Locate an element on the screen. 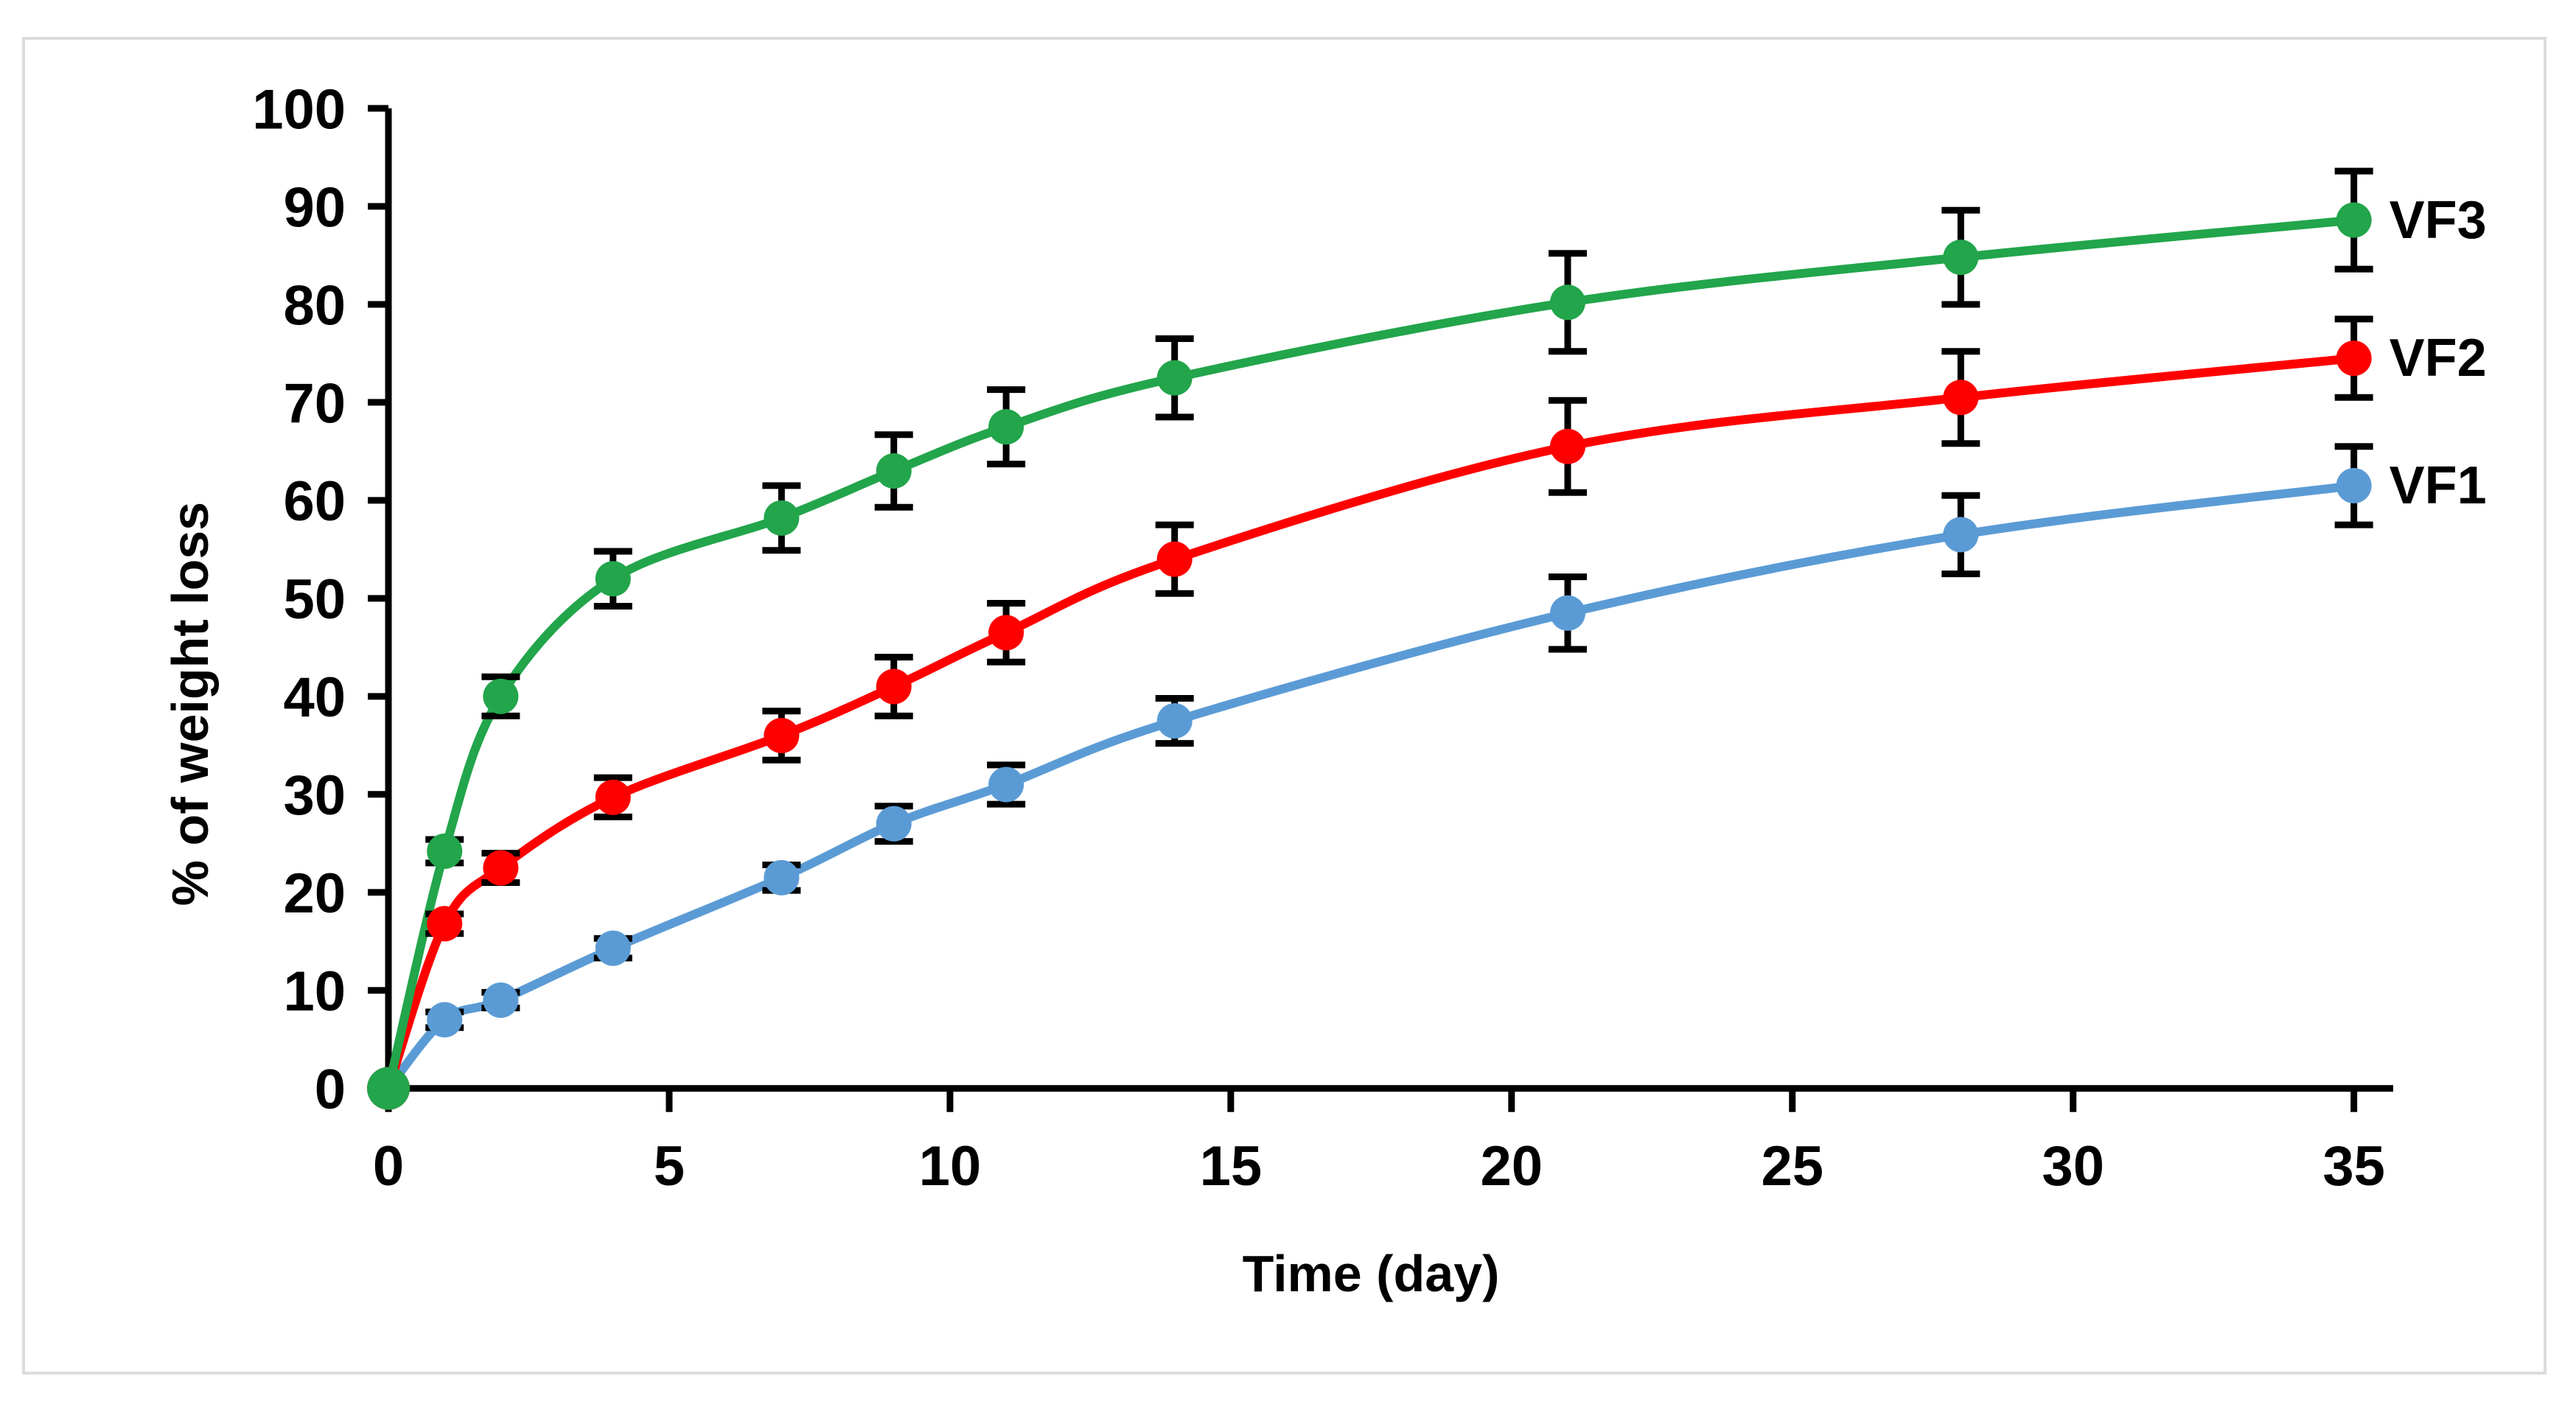 Image resolution: width=2576 pixels, height=1421 pixels. y-tick-label: 80 is located at coordinates (314, 305).